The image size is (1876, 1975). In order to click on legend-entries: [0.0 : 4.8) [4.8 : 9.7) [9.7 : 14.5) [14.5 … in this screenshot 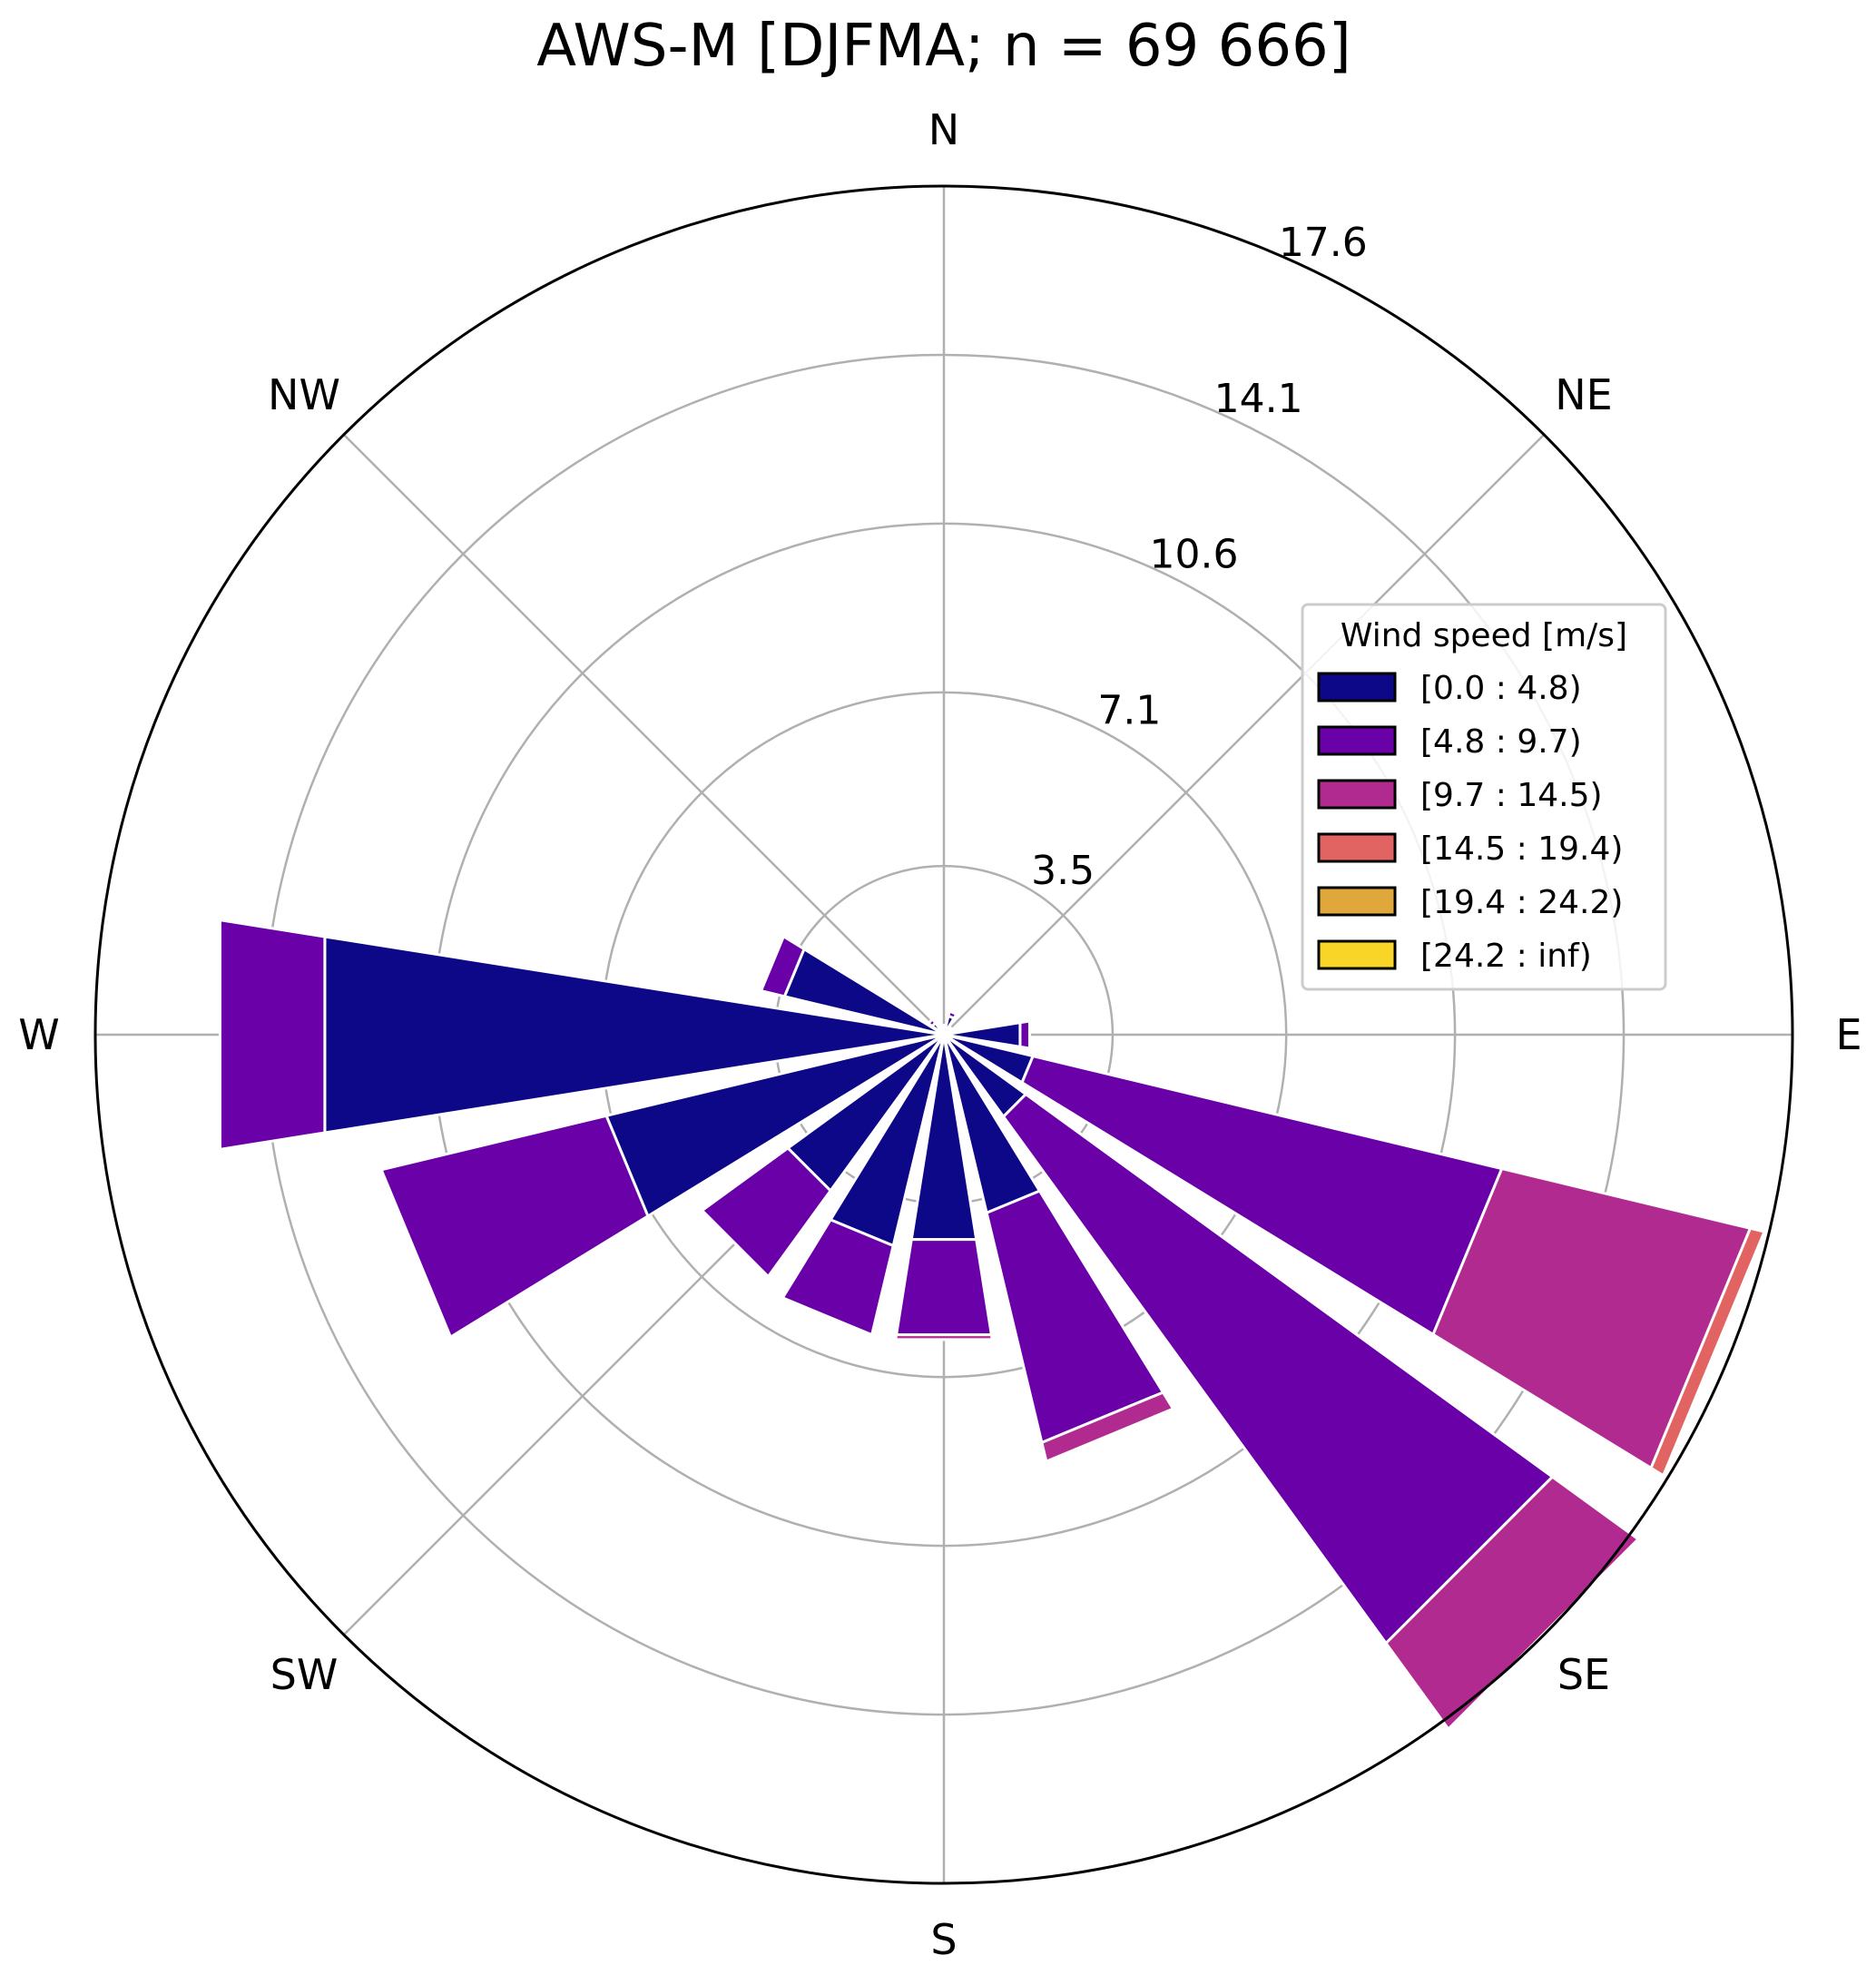, I will do `click(1470, 822)`.